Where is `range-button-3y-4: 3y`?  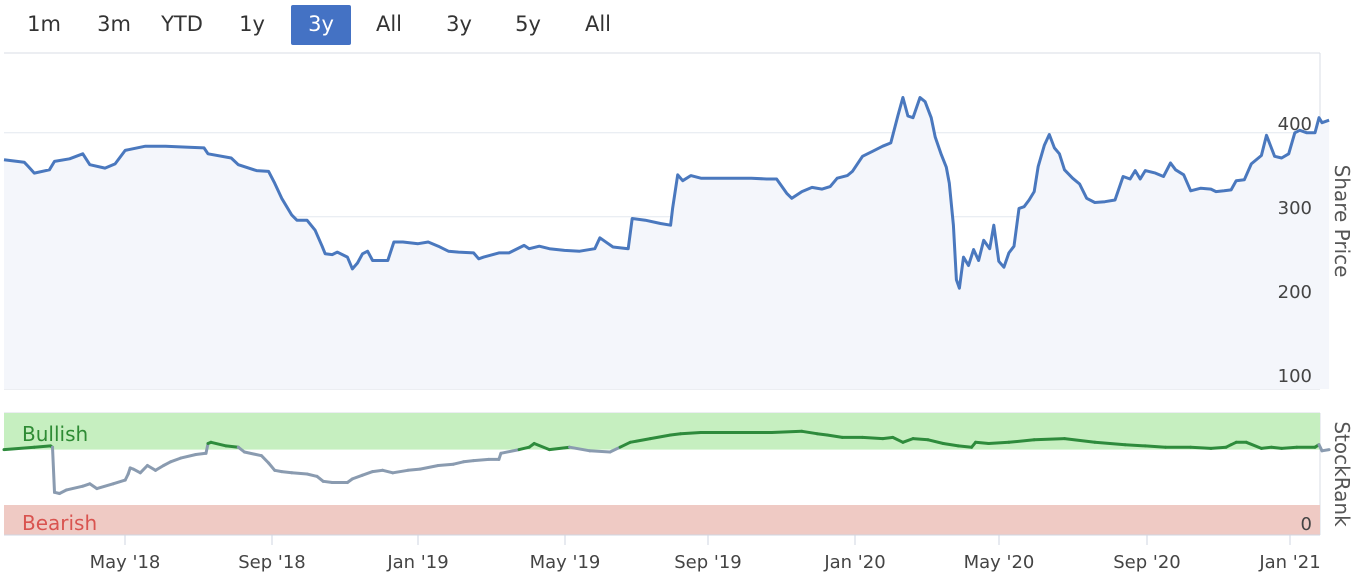
range-button-3y-4: 3y is located at coordinates (321, 25).